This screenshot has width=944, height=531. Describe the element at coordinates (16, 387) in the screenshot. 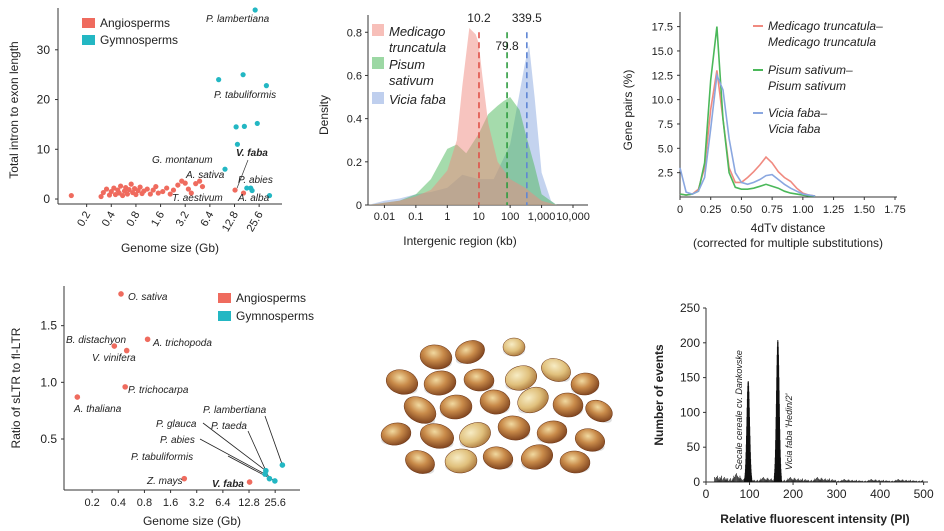

I see `panel-d-ylabel: Ratio of sLTR to fl-LTR` at that location.